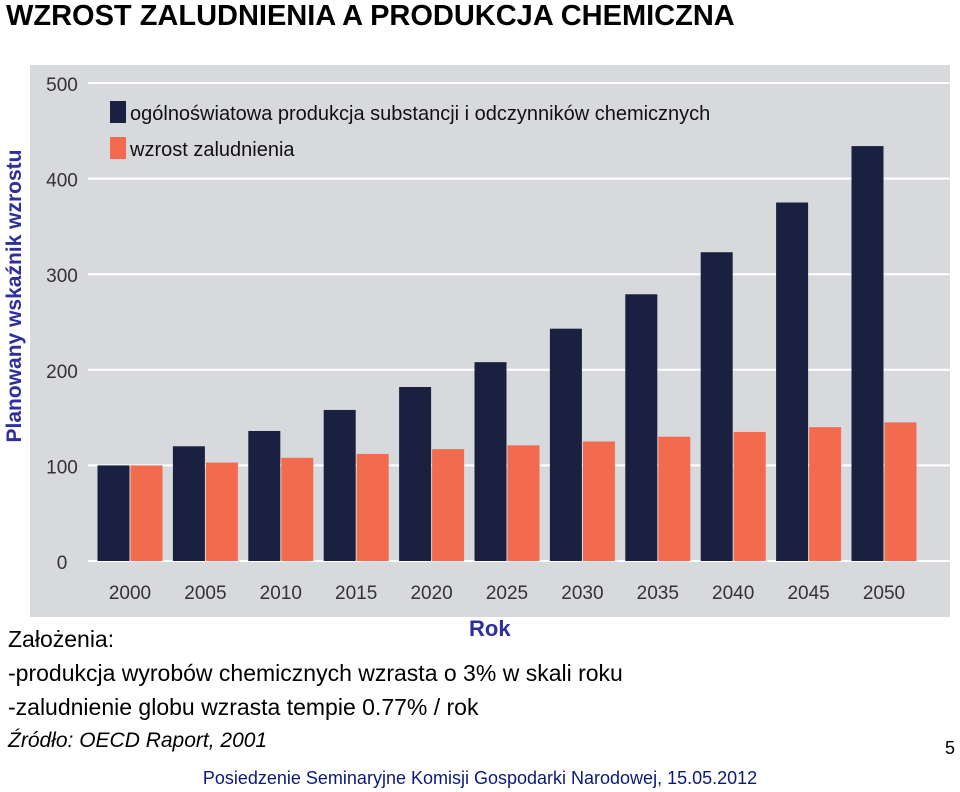  Describe the element at coordinates (61, 639) in the screenshot. I see `notes-heading: Założenia:` at that location.